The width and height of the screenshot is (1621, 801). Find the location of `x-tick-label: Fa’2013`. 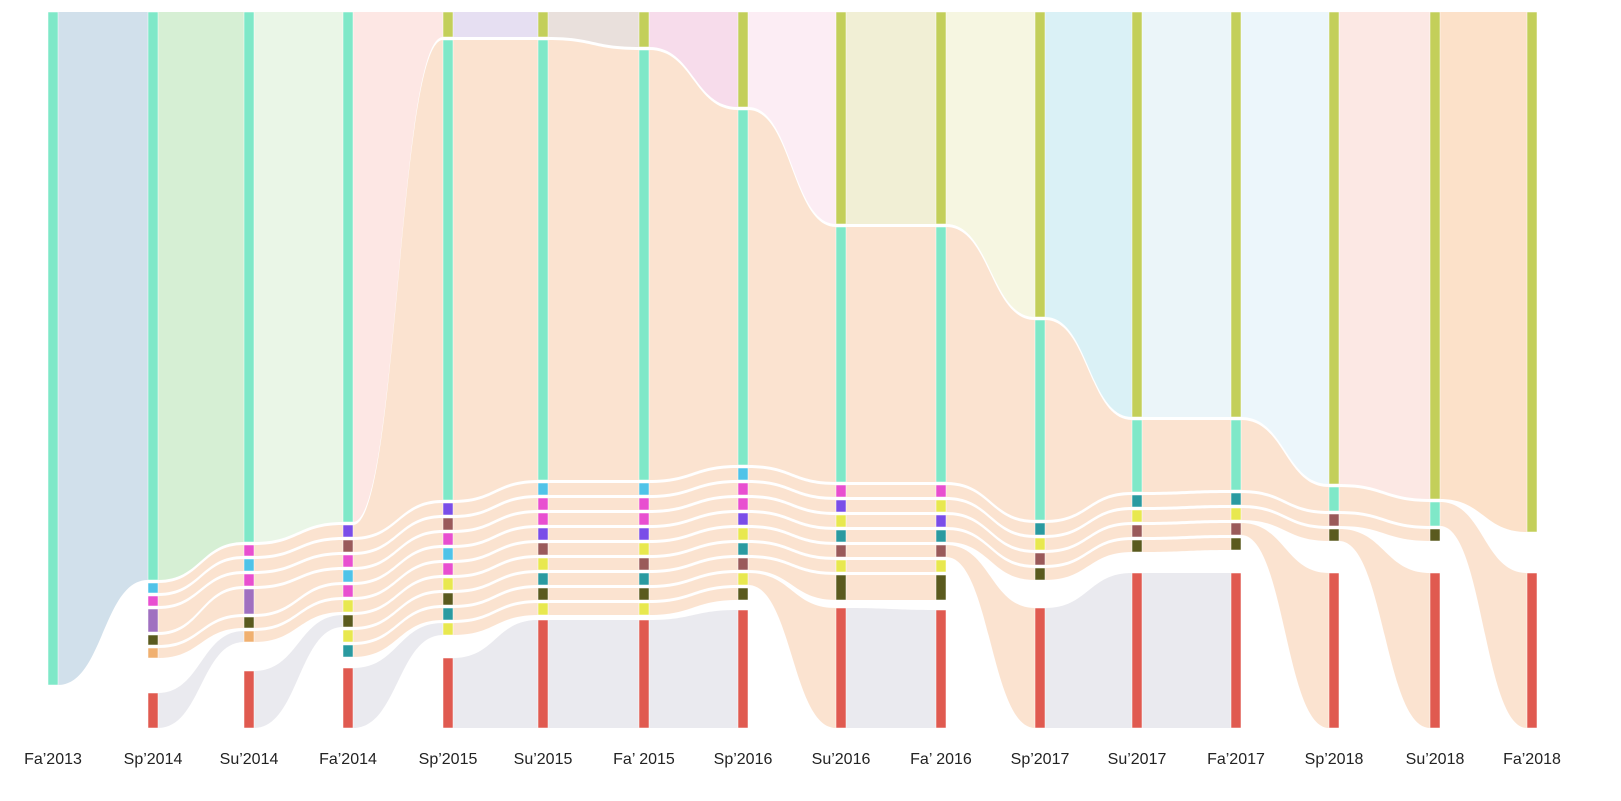

x-tick-label: Fa’2013 is located at coordinates (53, 759).